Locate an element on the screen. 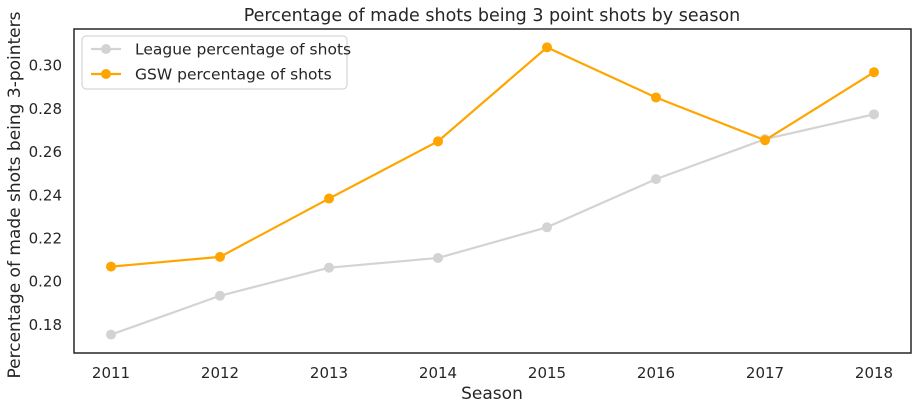  x-tick-label: 2018 is located at coordinates (874, 373).